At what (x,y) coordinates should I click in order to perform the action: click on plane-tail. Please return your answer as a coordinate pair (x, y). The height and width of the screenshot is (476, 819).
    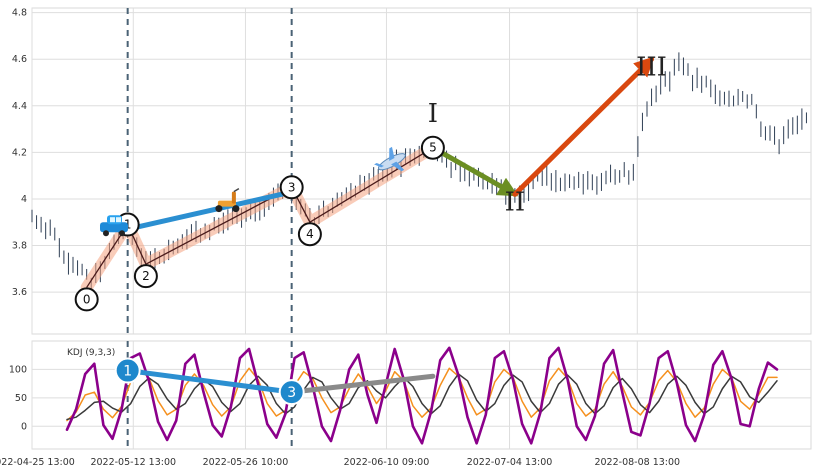
    Looking at the image, I should click on (379, 165).